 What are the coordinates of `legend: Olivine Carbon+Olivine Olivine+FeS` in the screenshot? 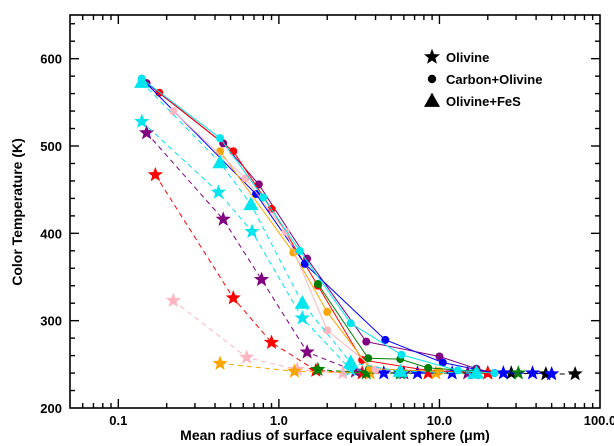 It's located at (483, 78).